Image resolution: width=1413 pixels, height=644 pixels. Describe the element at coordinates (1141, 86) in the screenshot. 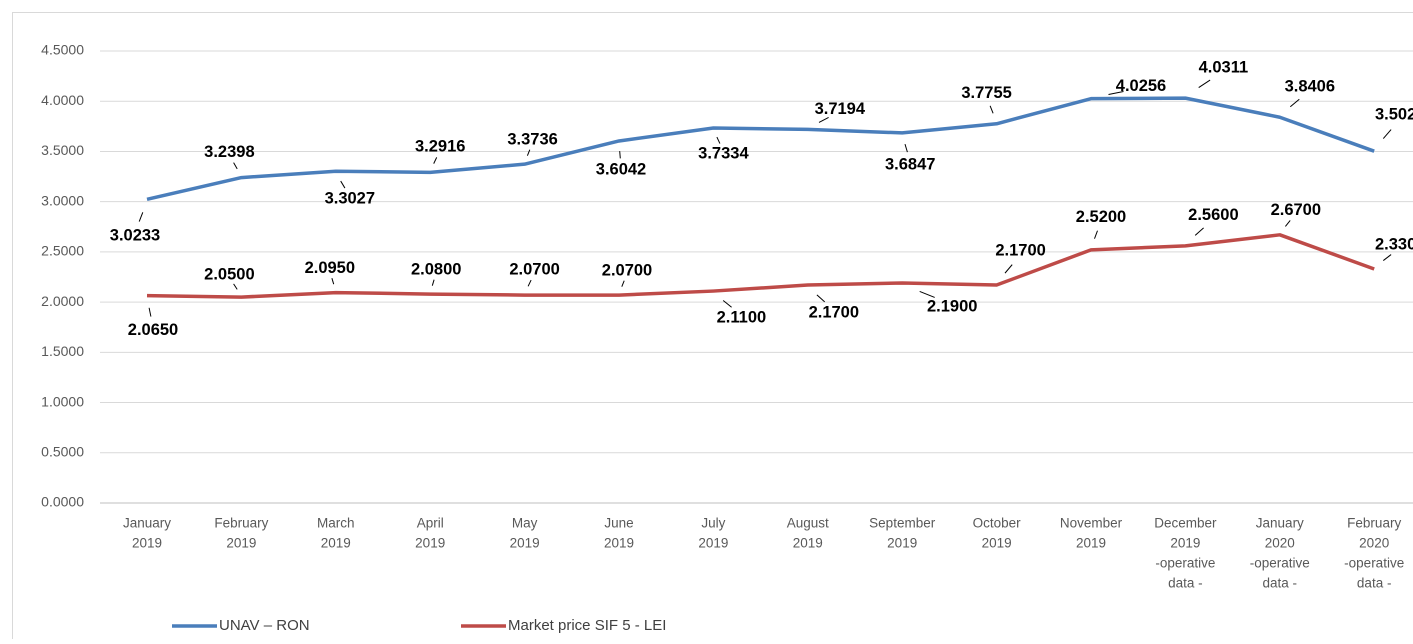

I see `data-label: 4.0256` at that location.